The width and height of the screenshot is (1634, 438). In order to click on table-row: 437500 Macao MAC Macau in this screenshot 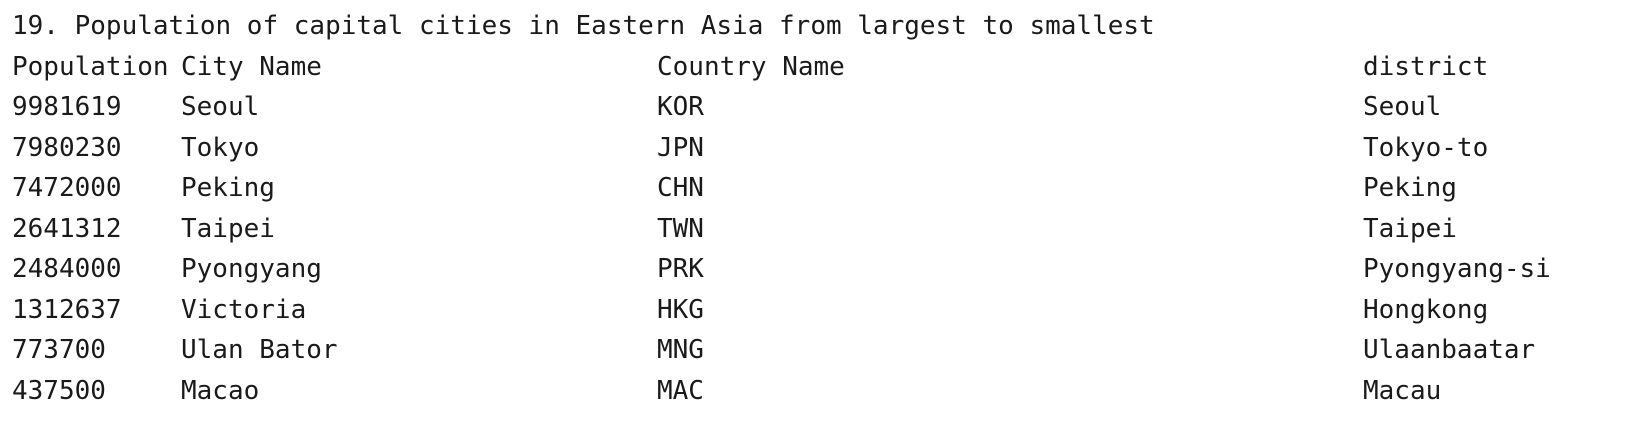, I will do `click(819, 391)`.